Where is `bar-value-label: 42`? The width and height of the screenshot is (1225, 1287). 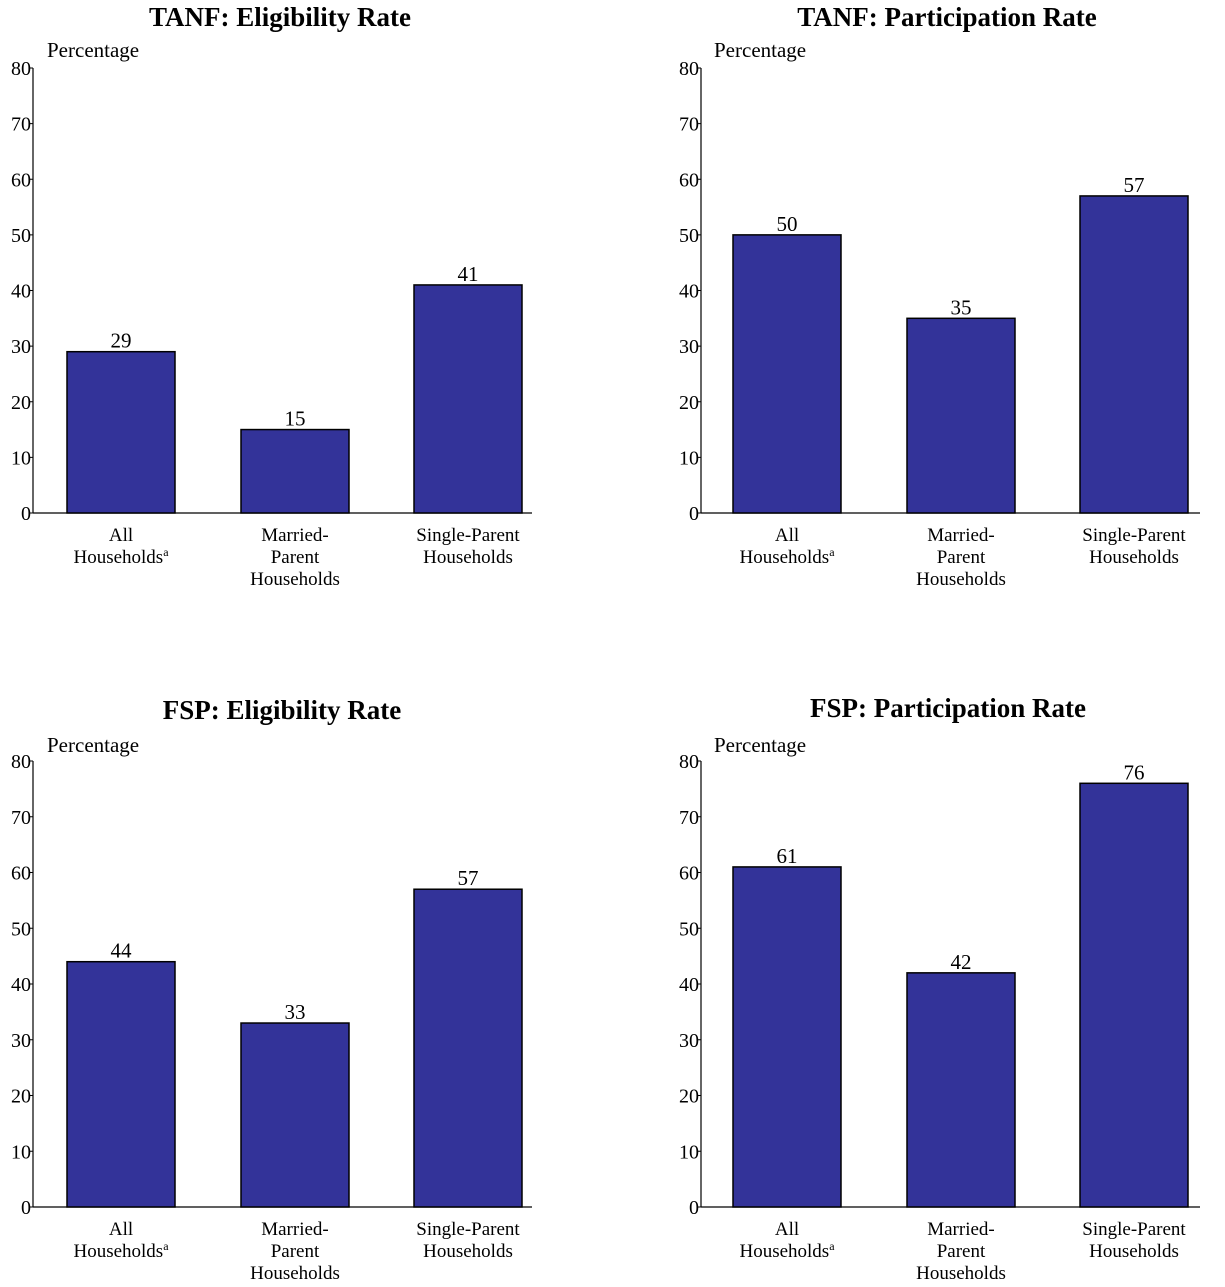 bar-value-label: 42 is located at coordinates (961, 962).